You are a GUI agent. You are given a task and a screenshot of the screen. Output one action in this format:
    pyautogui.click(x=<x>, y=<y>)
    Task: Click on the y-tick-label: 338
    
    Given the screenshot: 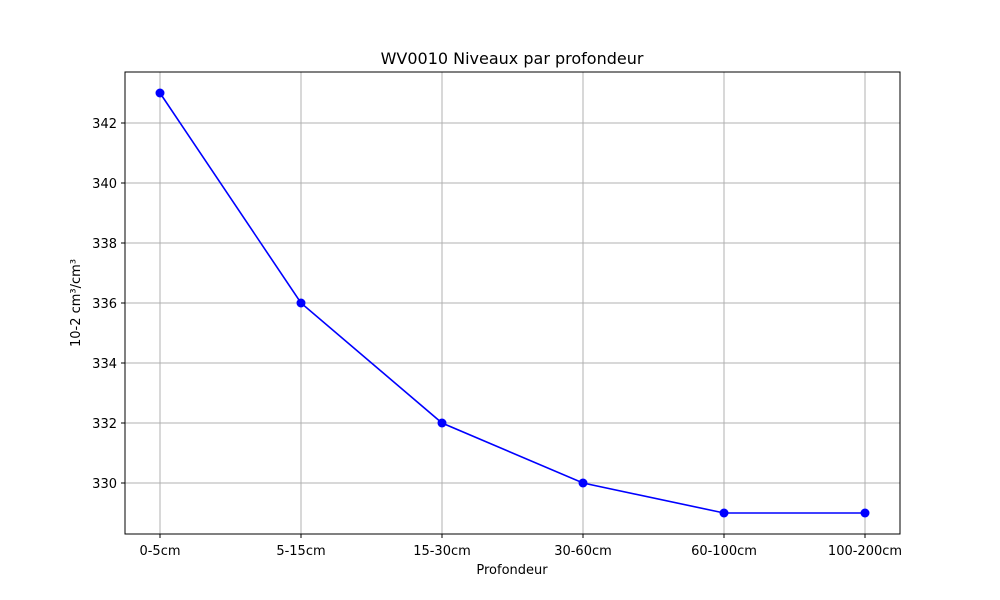 What is the action you would take?
    pyautogui.click(x=104, y=244)
    